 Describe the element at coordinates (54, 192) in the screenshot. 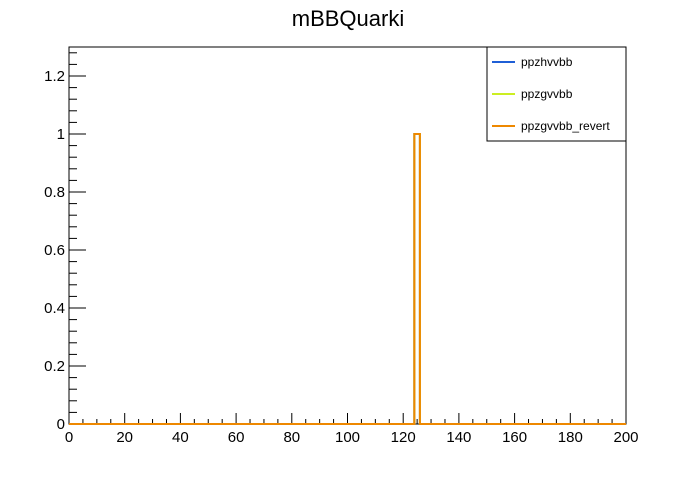

I see `y-tick-label: 0.8` at that location.